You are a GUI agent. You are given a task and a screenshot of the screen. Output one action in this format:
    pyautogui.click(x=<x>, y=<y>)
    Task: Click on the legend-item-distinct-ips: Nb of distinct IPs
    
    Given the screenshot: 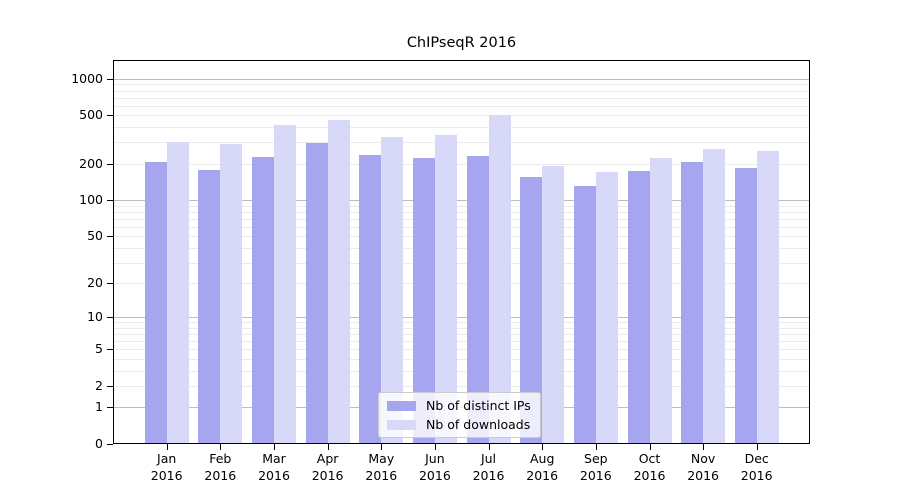 What is the action you would take?
    pyautogui.click(x=459, y=405)
    